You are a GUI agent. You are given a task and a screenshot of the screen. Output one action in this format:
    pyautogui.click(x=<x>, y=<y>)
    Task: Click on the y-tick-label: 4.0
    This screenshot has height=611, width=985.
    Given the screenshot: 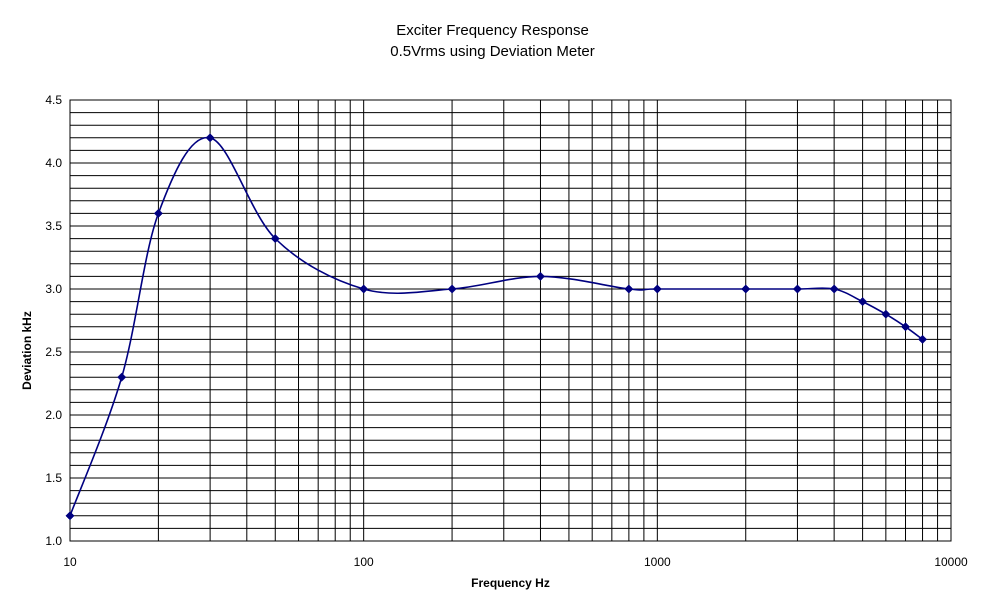 What is the action you would take?
    pyautogui.click(x=53, y=163)
    